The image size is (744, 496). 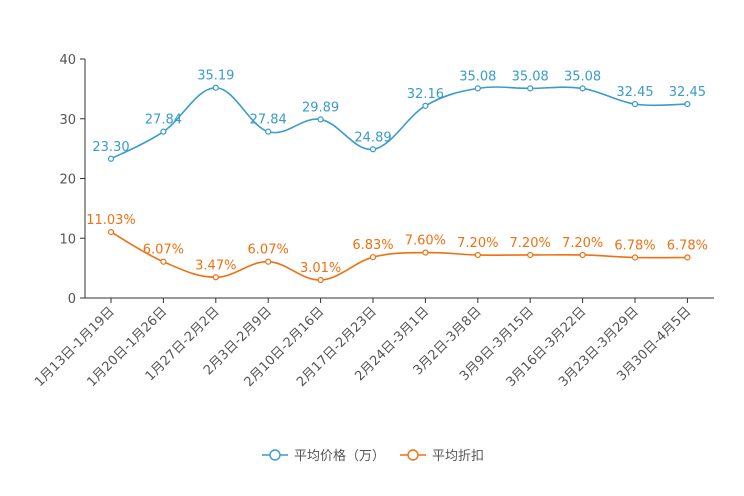 What do you see at coordinates (320, 268) in the screenshot?
I see `data-label: 3.01%` at bounding box center [320, 268].